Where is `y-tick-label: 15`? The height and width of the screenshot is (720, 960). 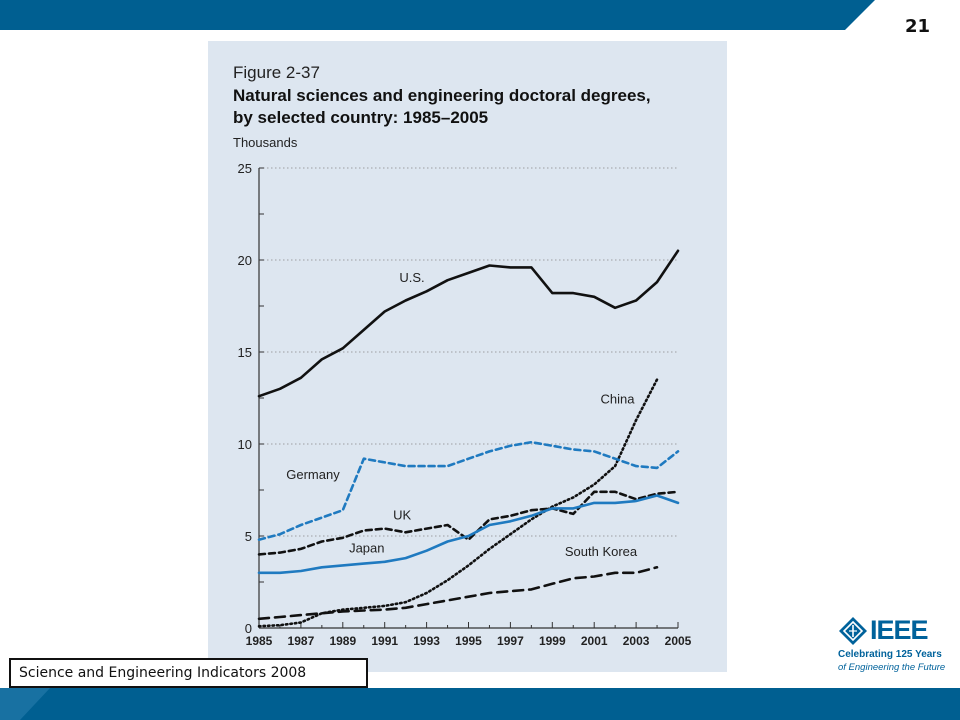 y-tick-label: 15 is located at coordinates (245, 352).